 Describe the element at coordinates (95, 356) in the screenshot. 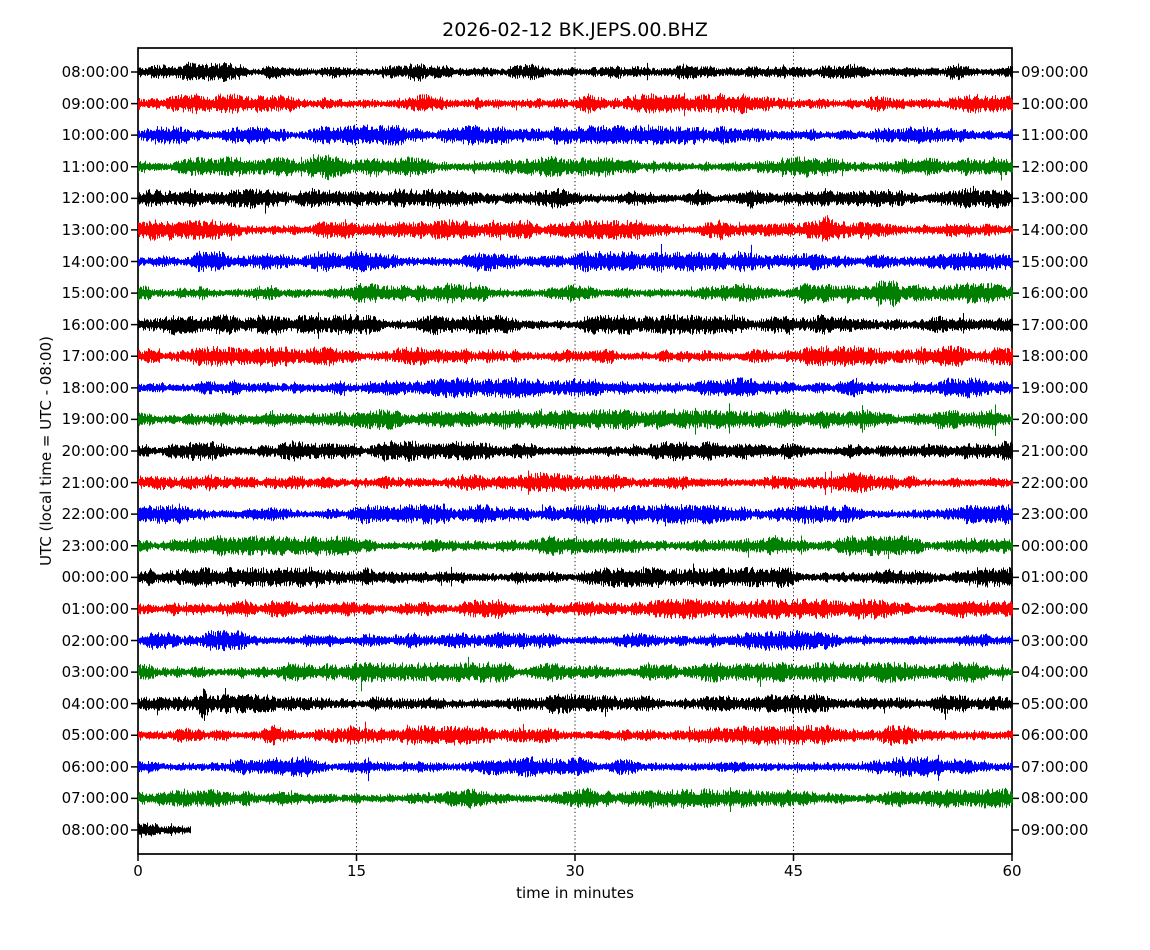

I see `trace-row-label-left: 17:00:00` at that location.